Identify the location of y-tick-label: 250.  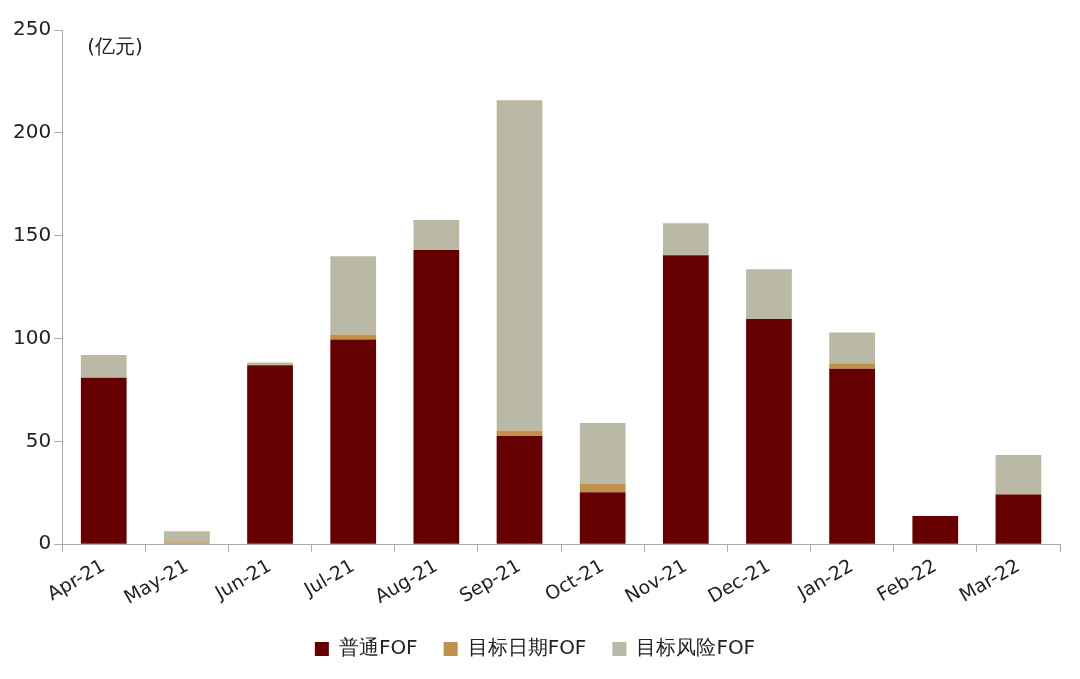
(32, 28).